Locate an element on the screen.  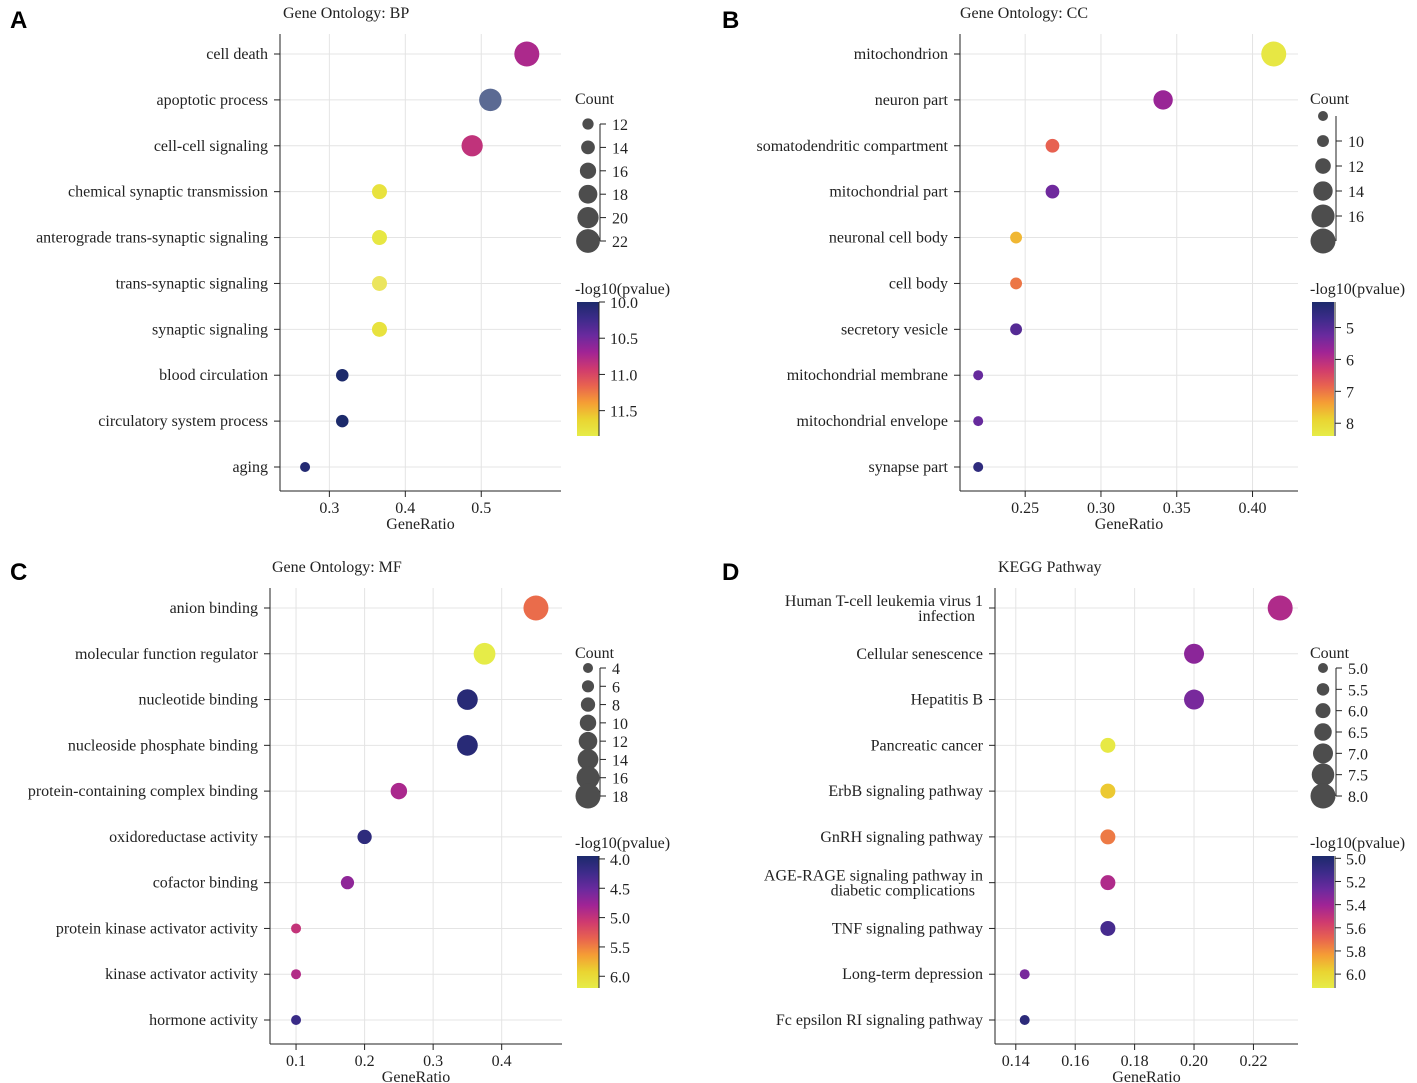
y-category-label: Long-term depression is located at coordinates (912, 974).